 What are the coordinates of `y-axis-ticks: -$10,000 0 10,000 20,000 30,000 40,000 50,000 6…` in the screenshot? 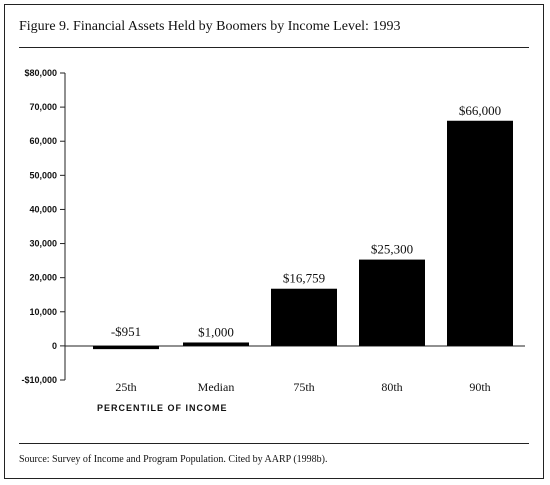 It's located at (43, 226).